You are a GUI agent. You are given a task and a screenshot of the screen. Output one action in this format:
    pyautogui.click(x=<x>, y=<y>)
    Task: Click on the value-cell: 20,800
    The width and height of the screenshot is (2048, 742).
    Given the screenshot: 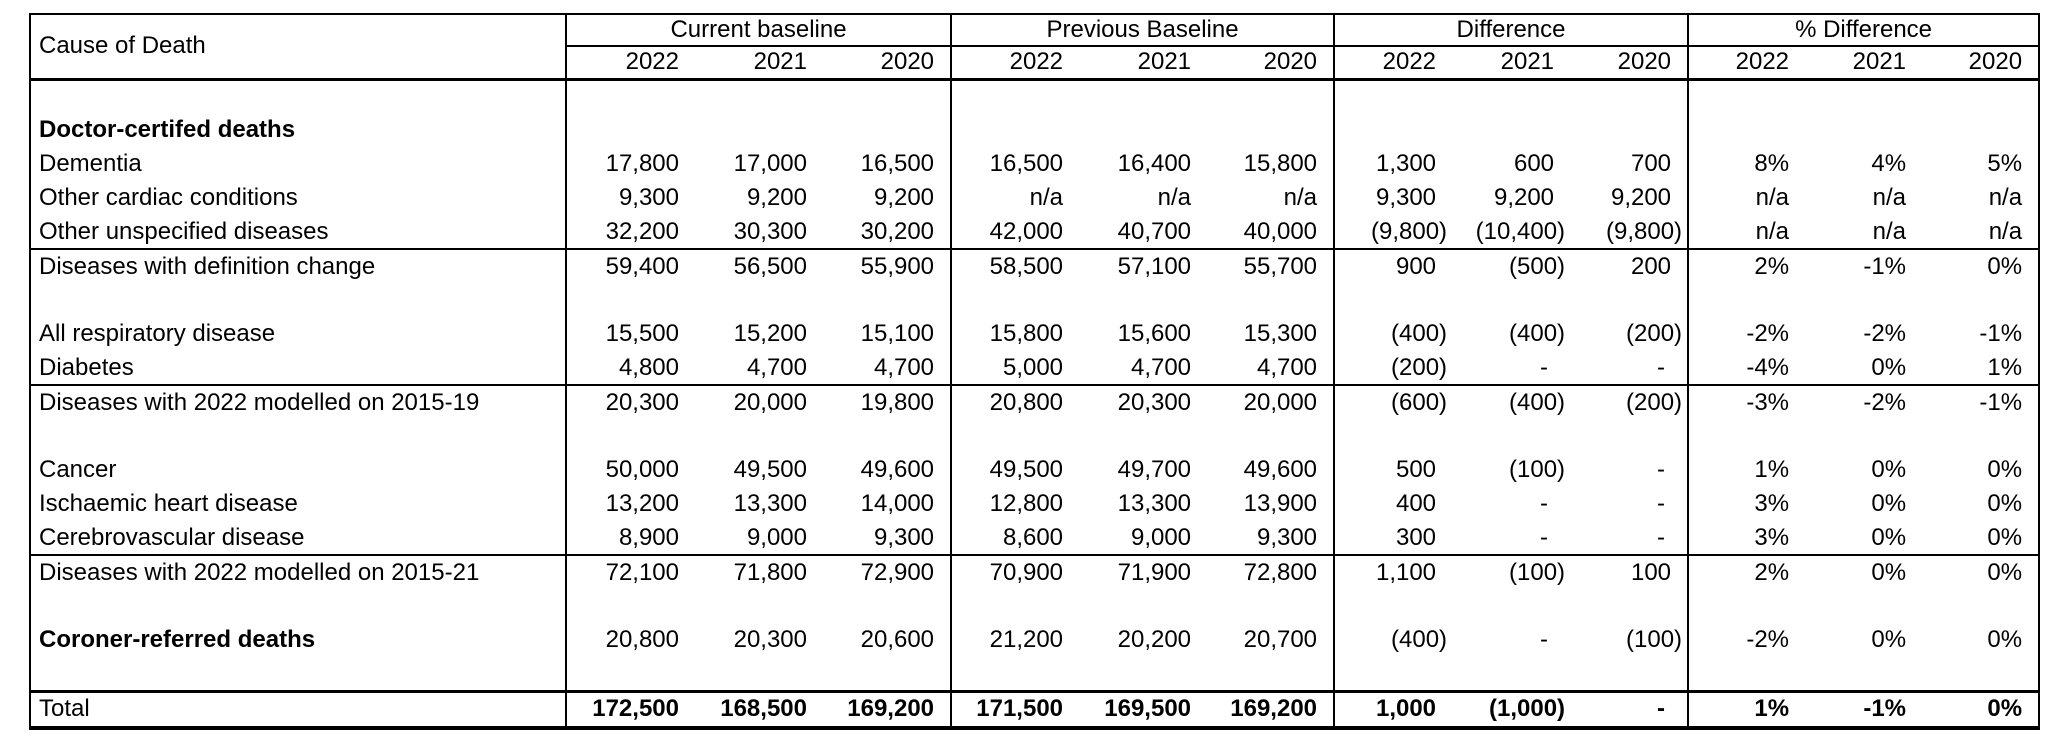 What is the action you would take?
    pyautogui.click(x=642, y=639)
    